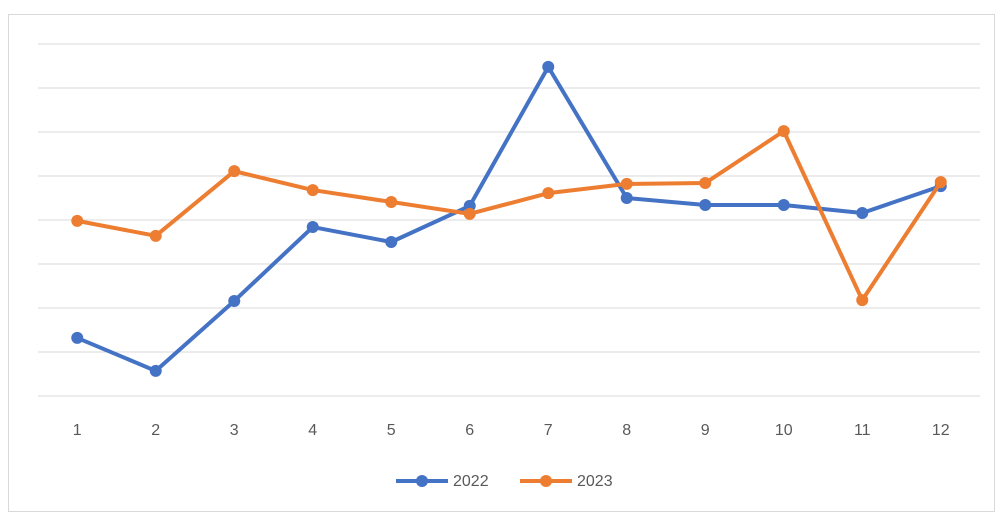 The height and width of the screenshot is (513, 997). Describe the element at coordinates (784, 430) in the screenshot. I see `x-tick-label: 10` at that location.